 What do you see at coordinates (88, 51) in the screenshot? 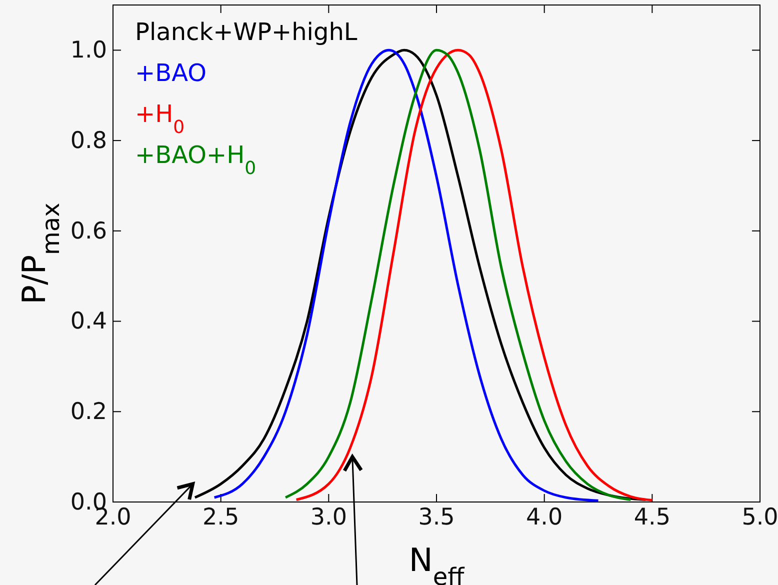
I see `y-tick-label: 1.0` at bounding box center [88, 51].